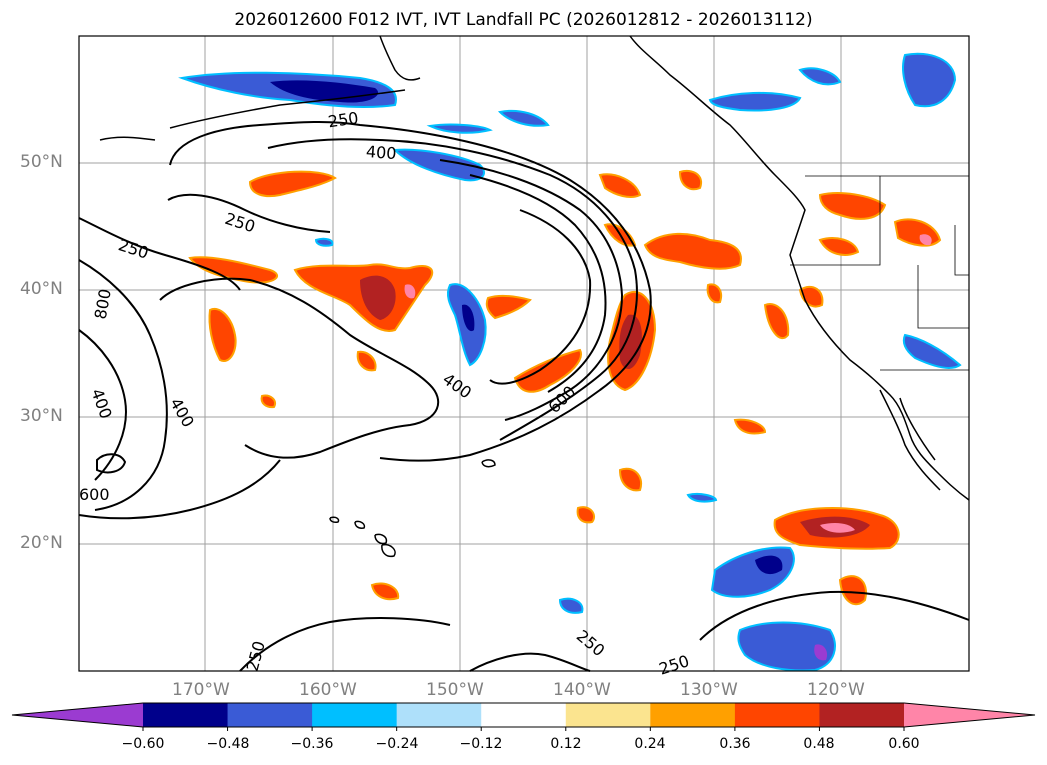 The width and height of the screenshot is (1047, 765). I want to click on contour-label: 250, so click(343, 119).